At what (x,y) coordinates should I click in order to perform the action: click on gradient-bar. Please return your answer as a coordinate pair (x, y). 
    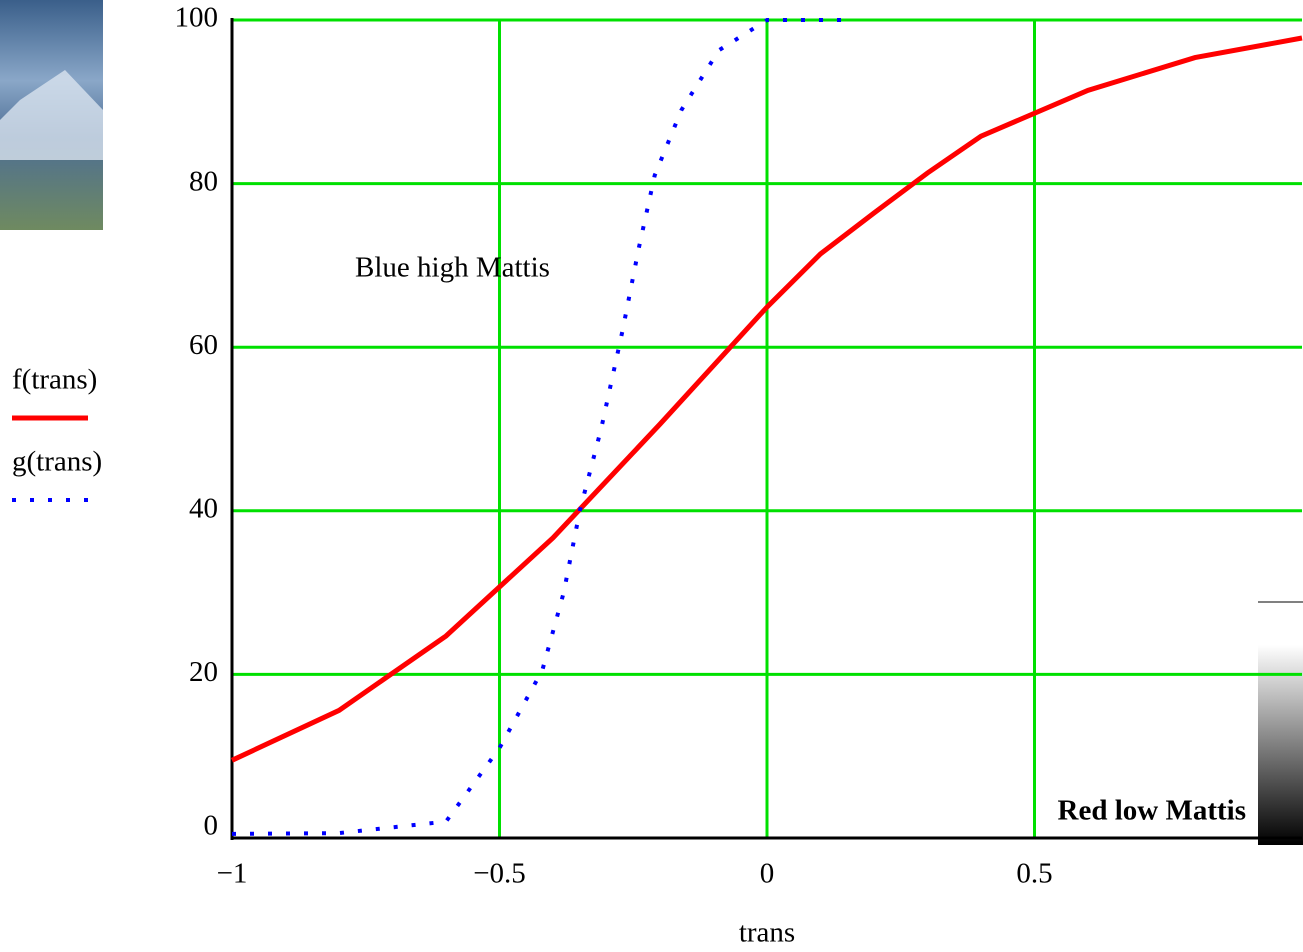
    Looking at the image, I should click on (1280, 745).